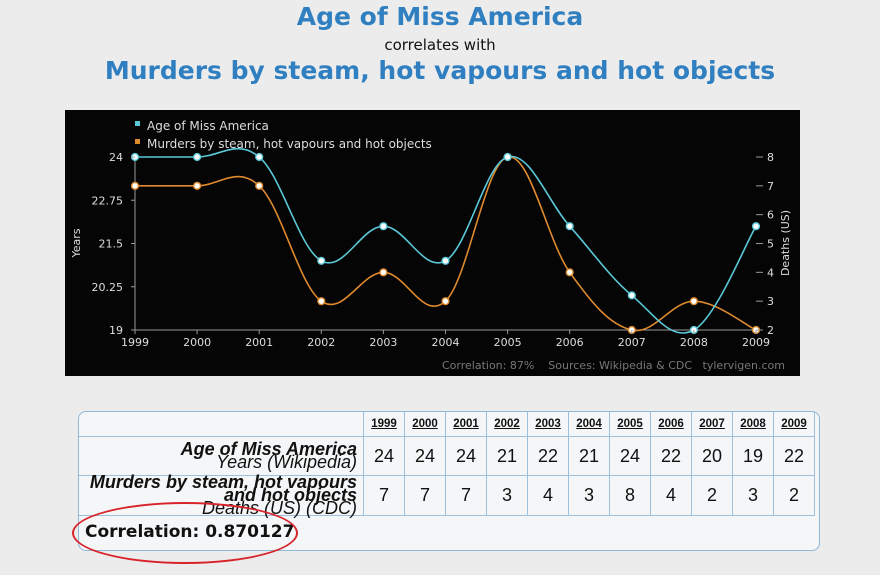 This screenshot has width=880, height=575. Describe the element at coordinates (259, 342) in the screenshot. I see `x-tick-label: 2001` at that location.